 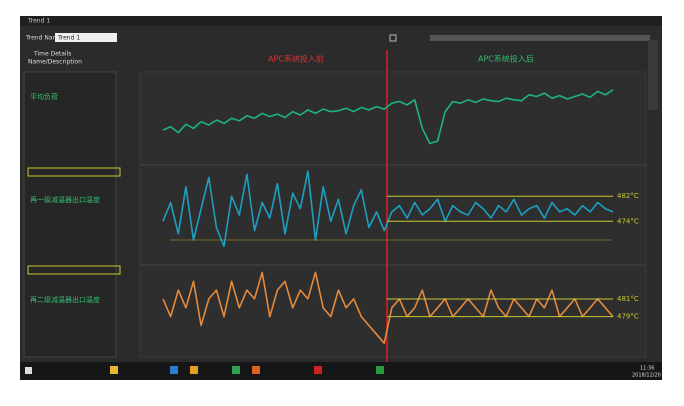 What do you see at coordinates (393, 38) in the screenshot?
I see `icon` at bounding box center [393, 38].